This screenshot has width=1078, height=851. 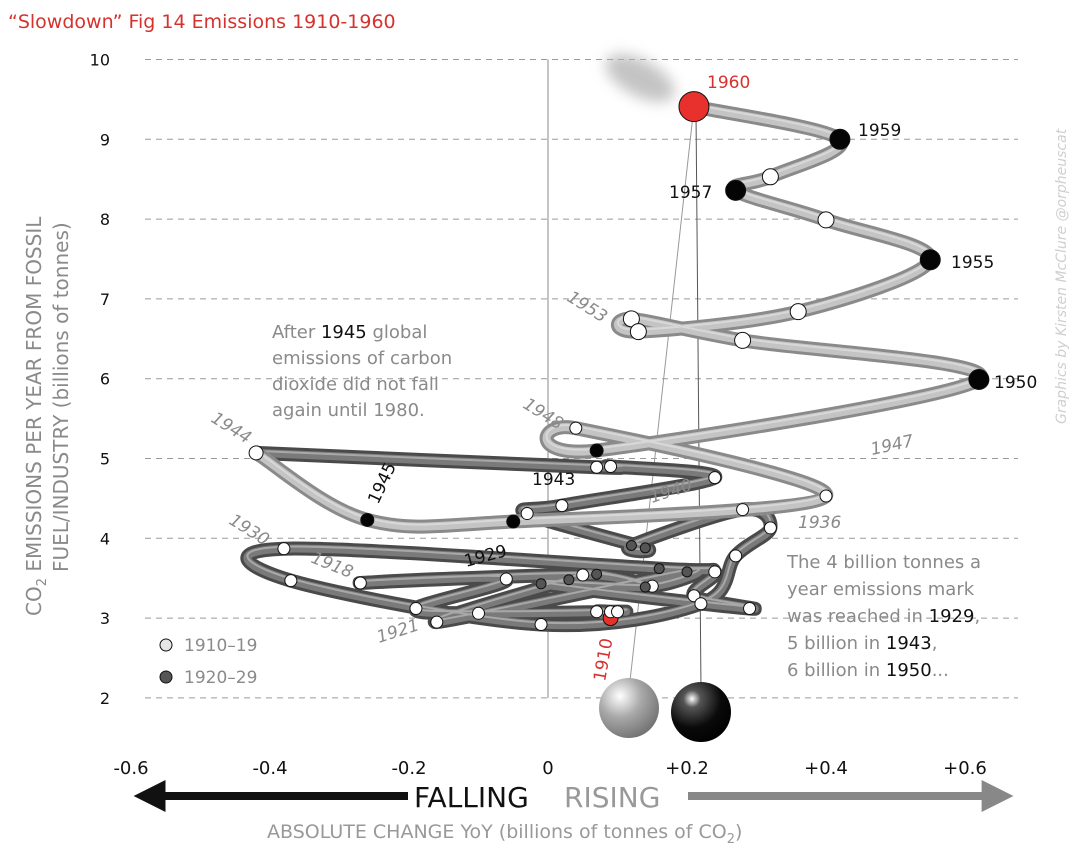 What do you see at coordinates (256, 453) in the screenshot?
I see `point-1944` at bounding box center [256, 453].